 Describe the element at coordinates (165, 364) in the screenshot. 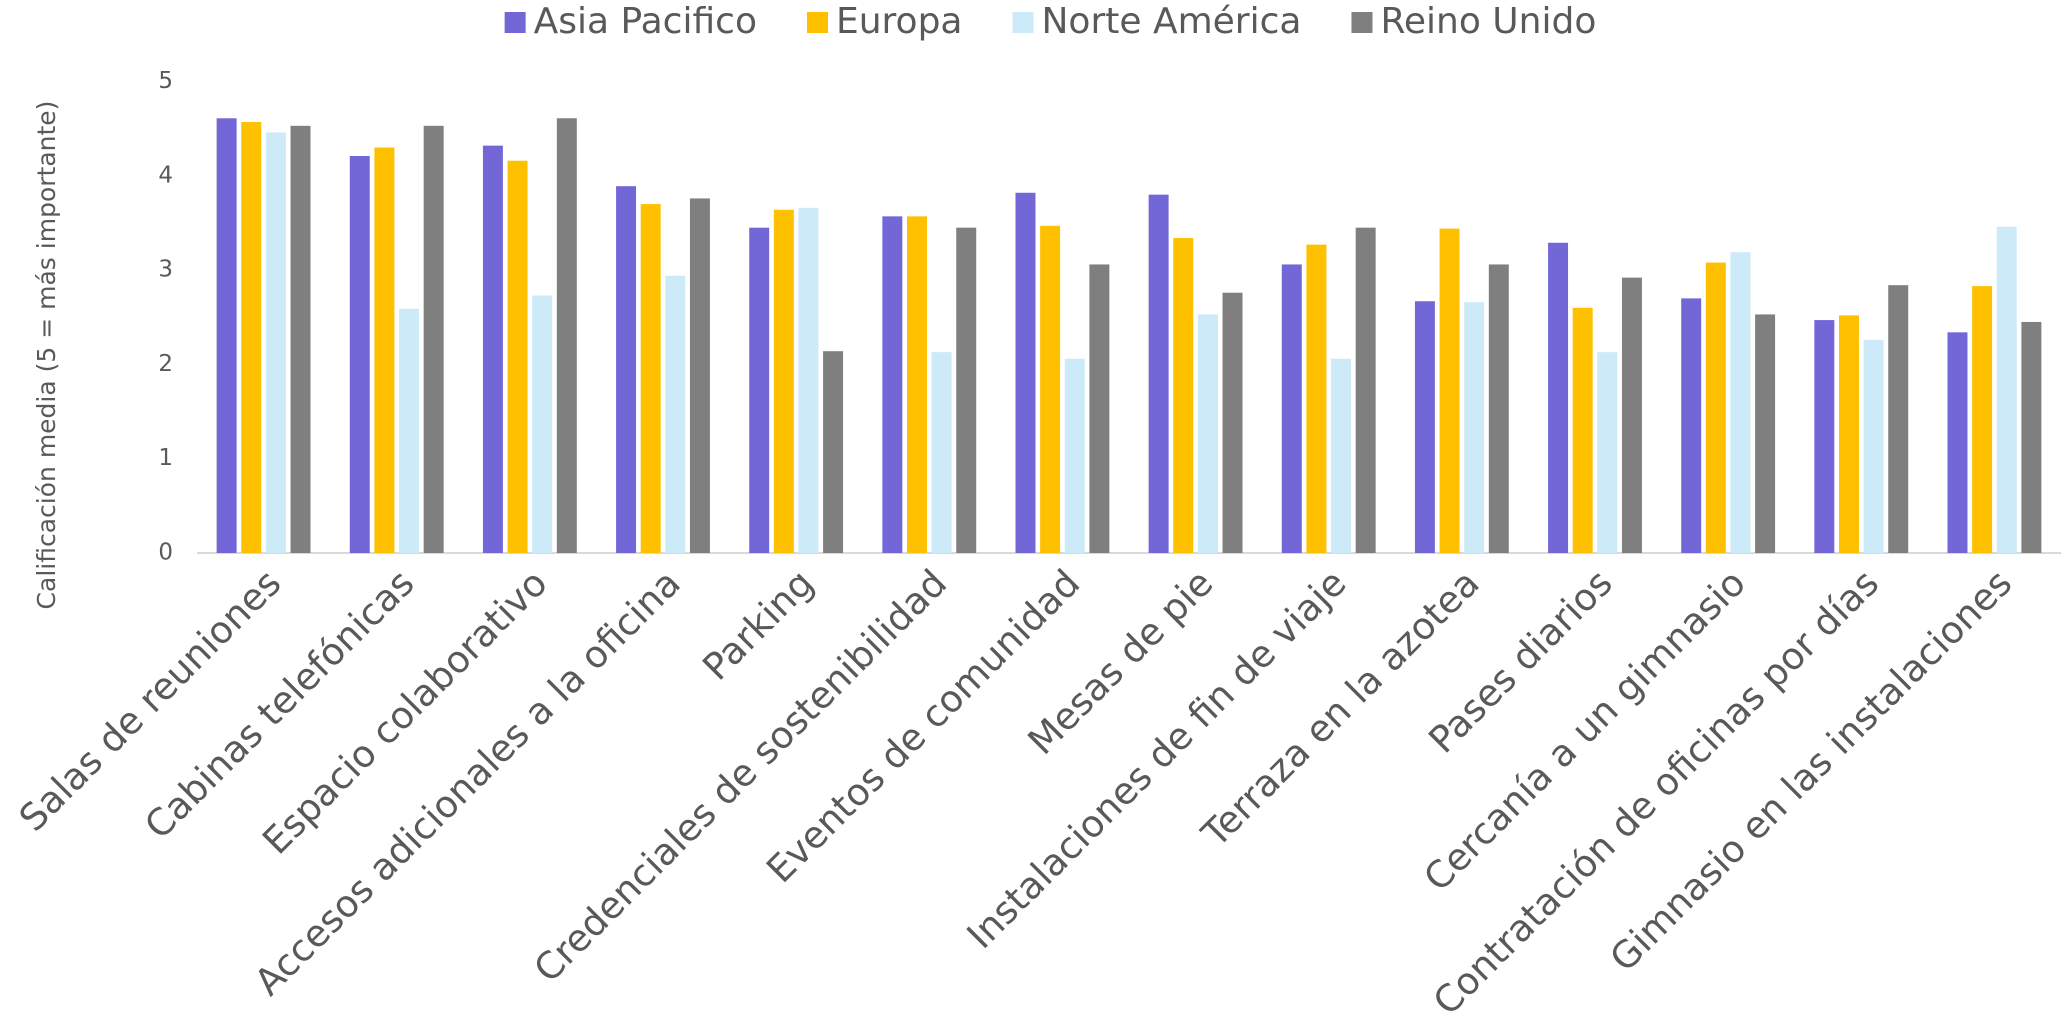

I see `y-tick-label: 2` at that location.